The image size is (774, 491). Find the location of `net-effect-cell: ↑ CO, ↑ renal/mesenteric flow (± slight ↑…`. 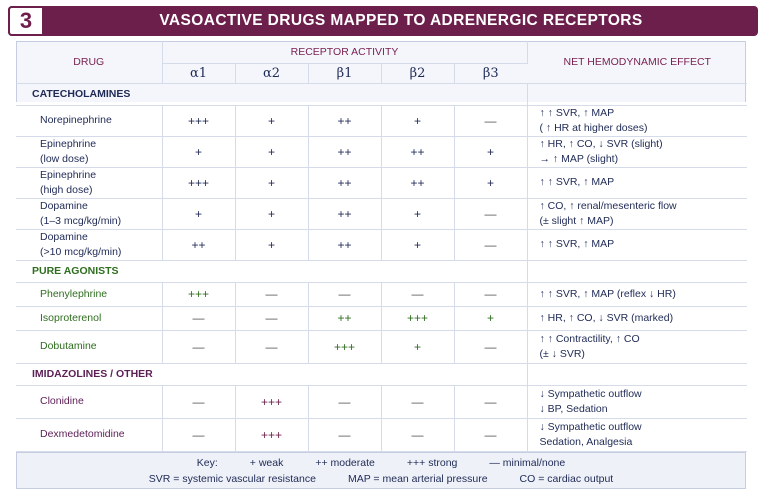

net-effect-cell: ↑ CO, ↑ renal/mesenteric flow (± slight ↑… is located at coordinates (637, 214).